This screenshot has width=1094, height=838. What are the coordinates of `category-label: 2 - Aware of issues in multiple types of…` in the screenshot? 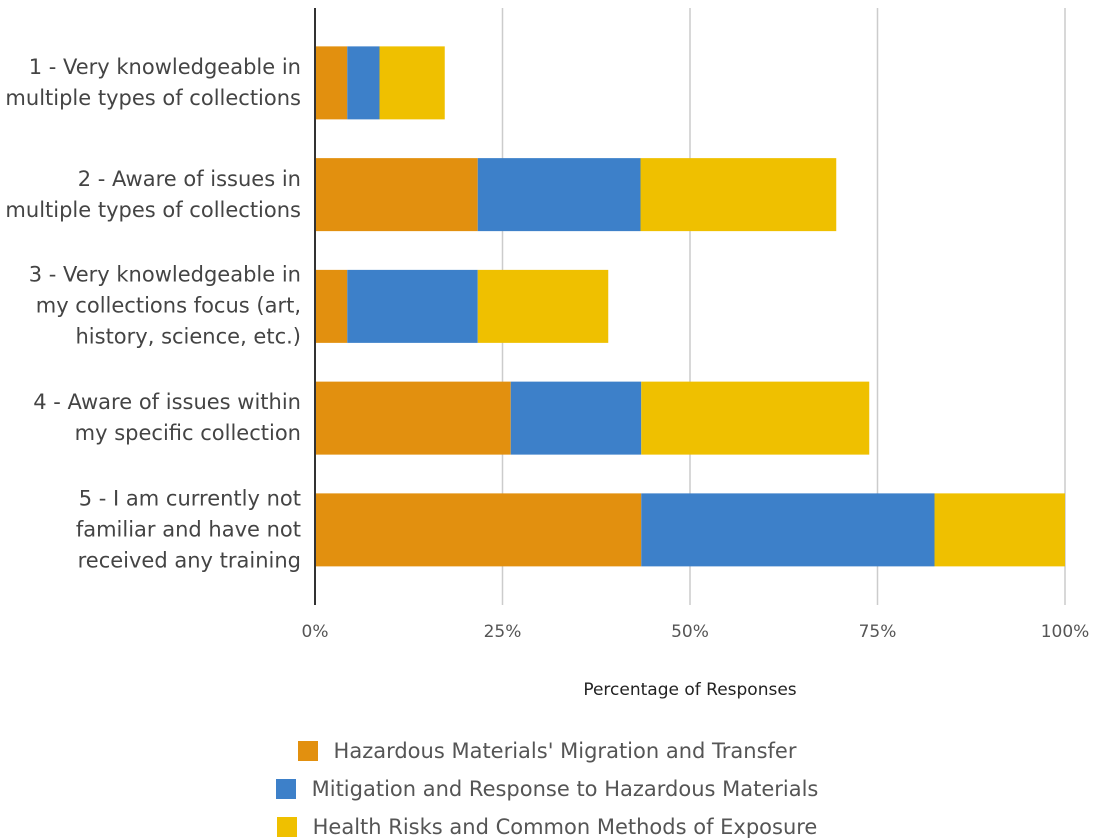 It's located at (153, 194).